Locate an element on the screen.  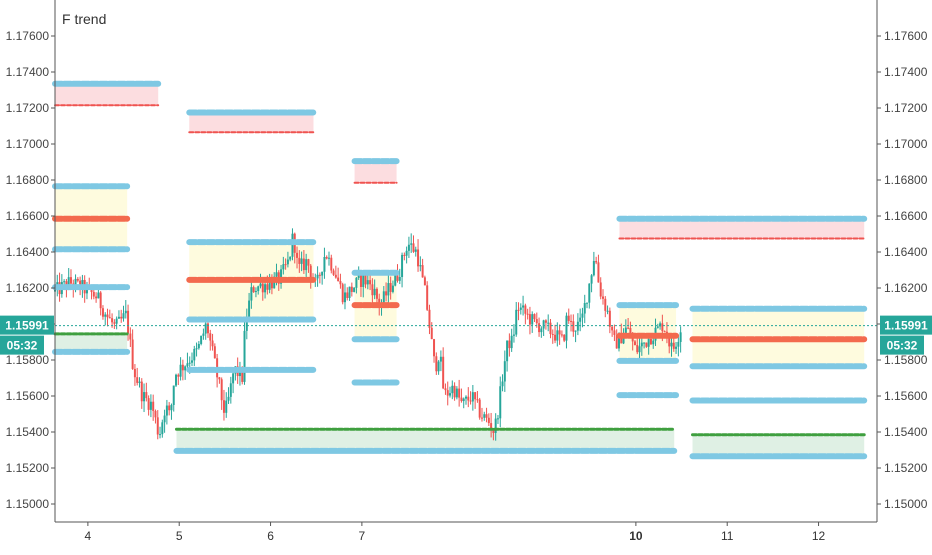
zone-band is located at coordinates (251, 122).